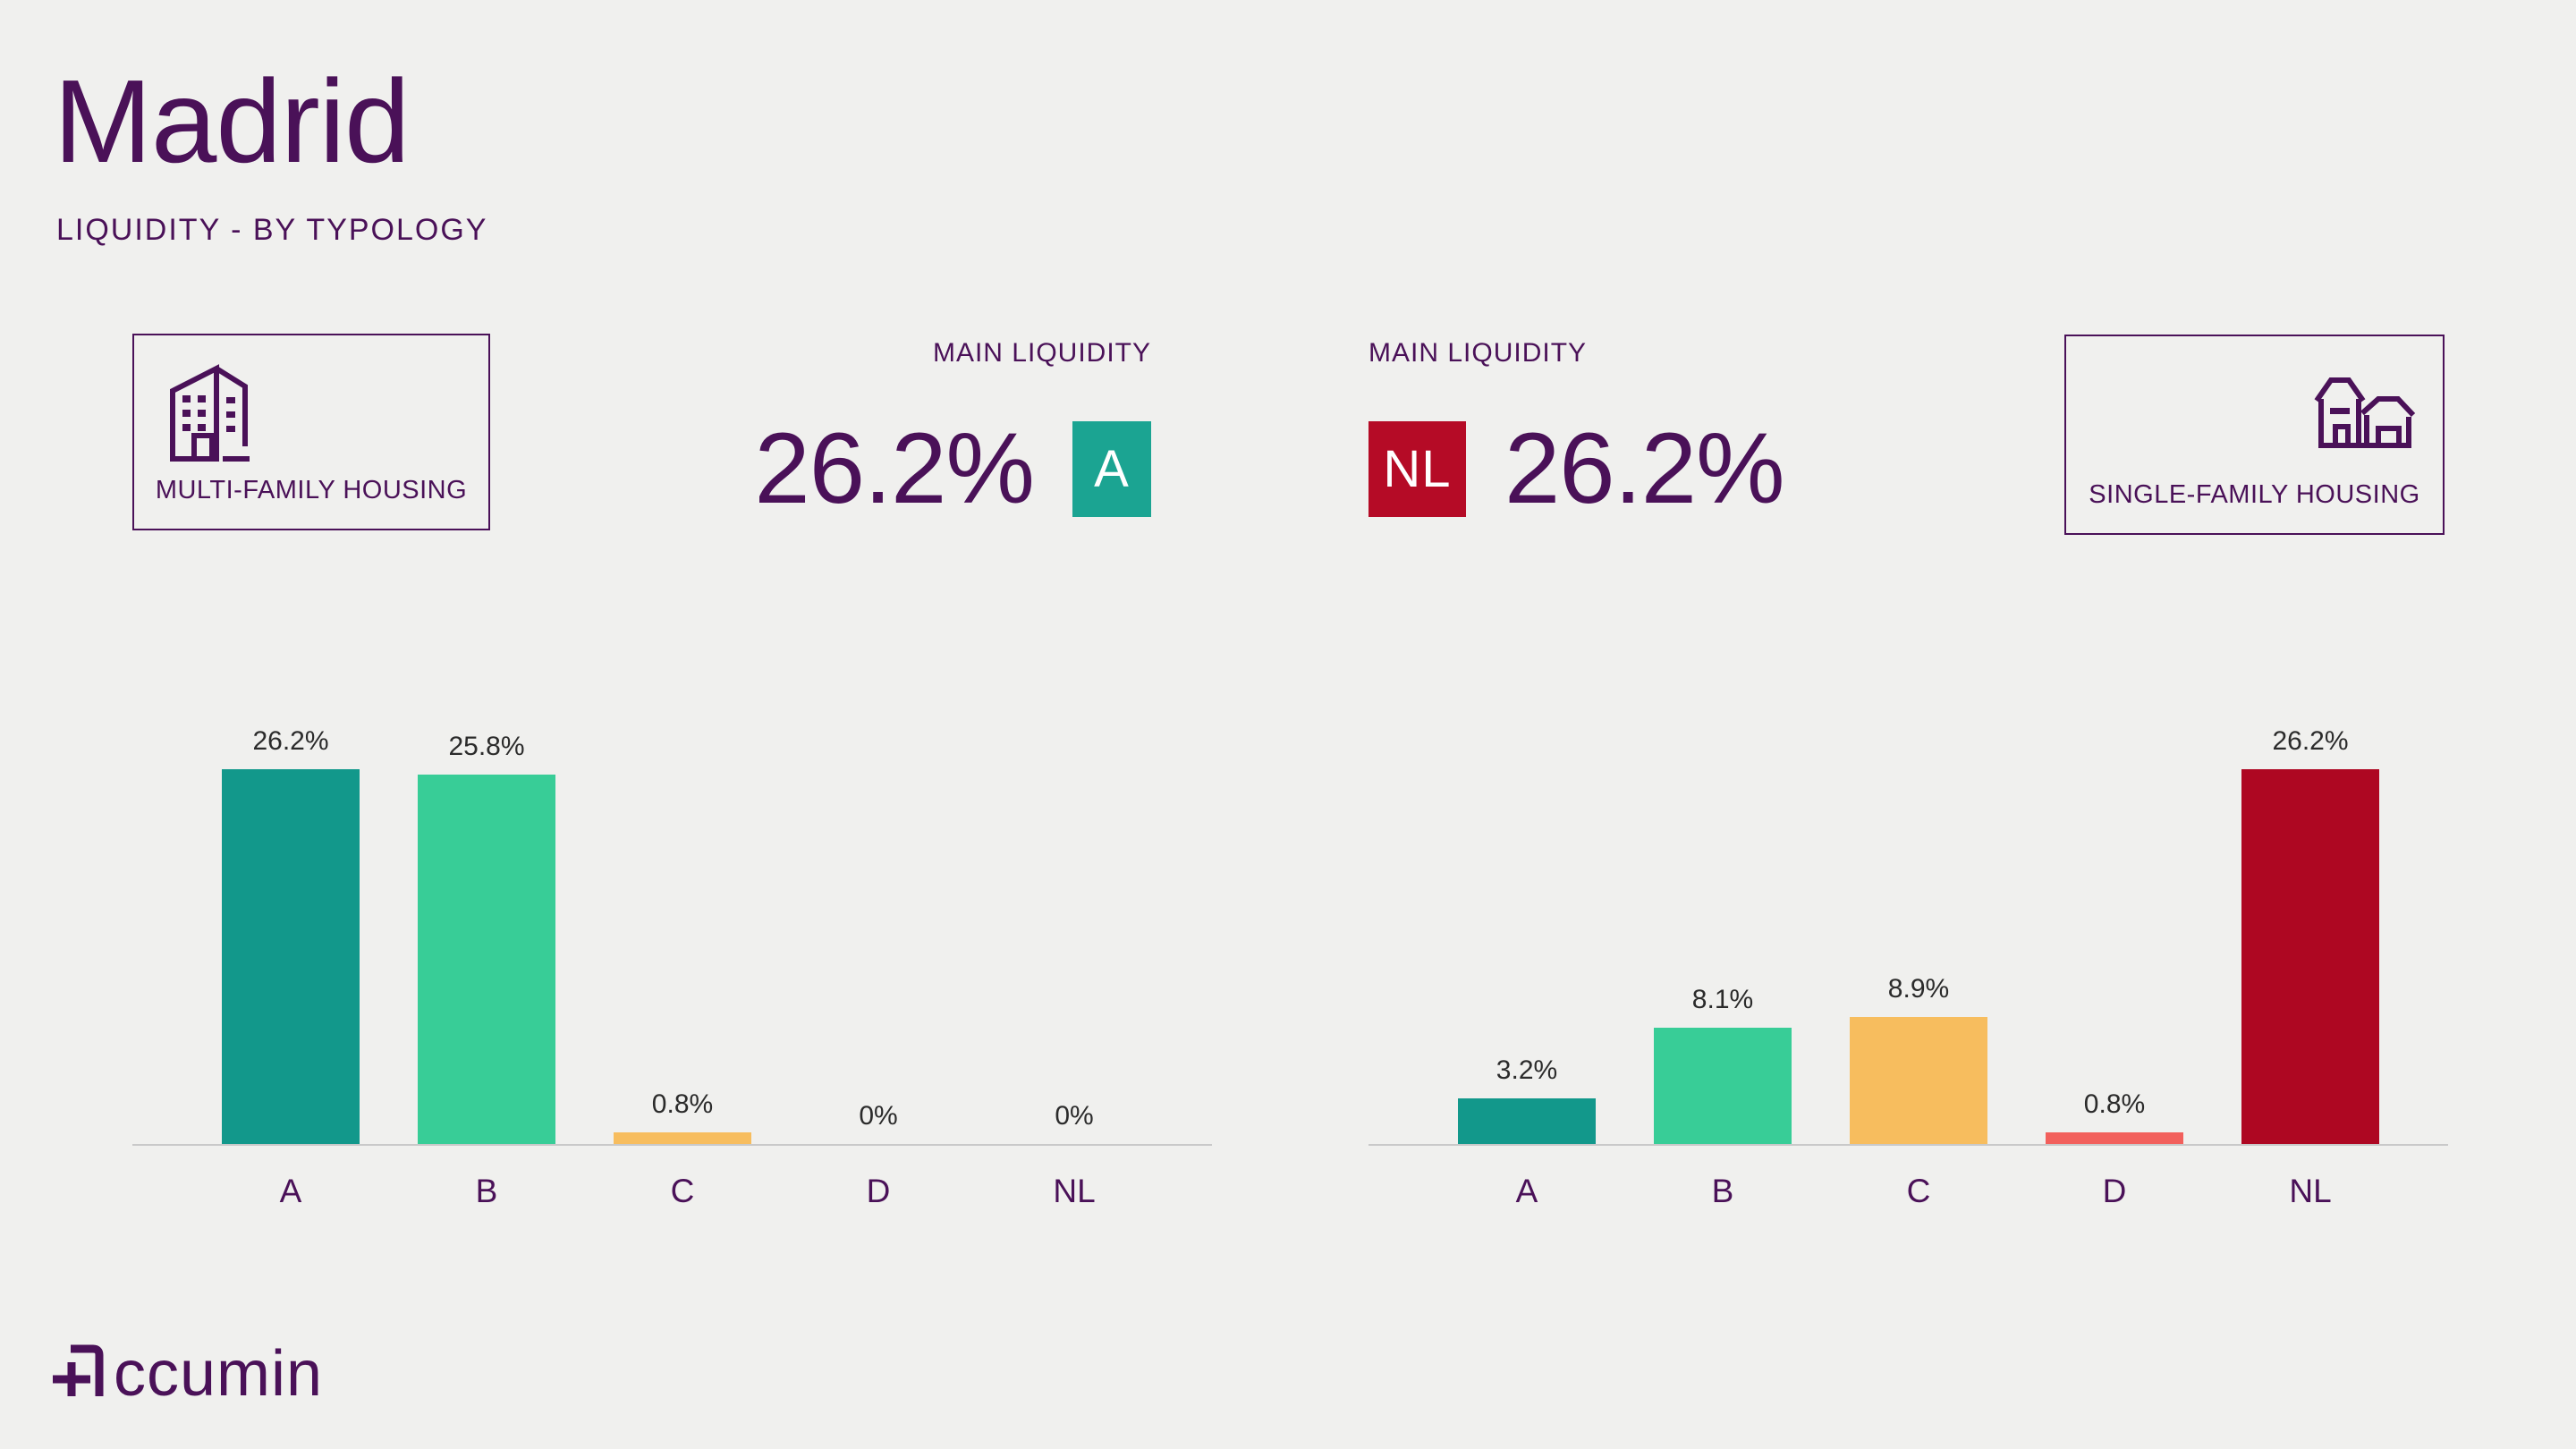  Describe the element at coordinates (1918, 989) in the screenshot. I see `bar-value-label: 8.9%` at that location.